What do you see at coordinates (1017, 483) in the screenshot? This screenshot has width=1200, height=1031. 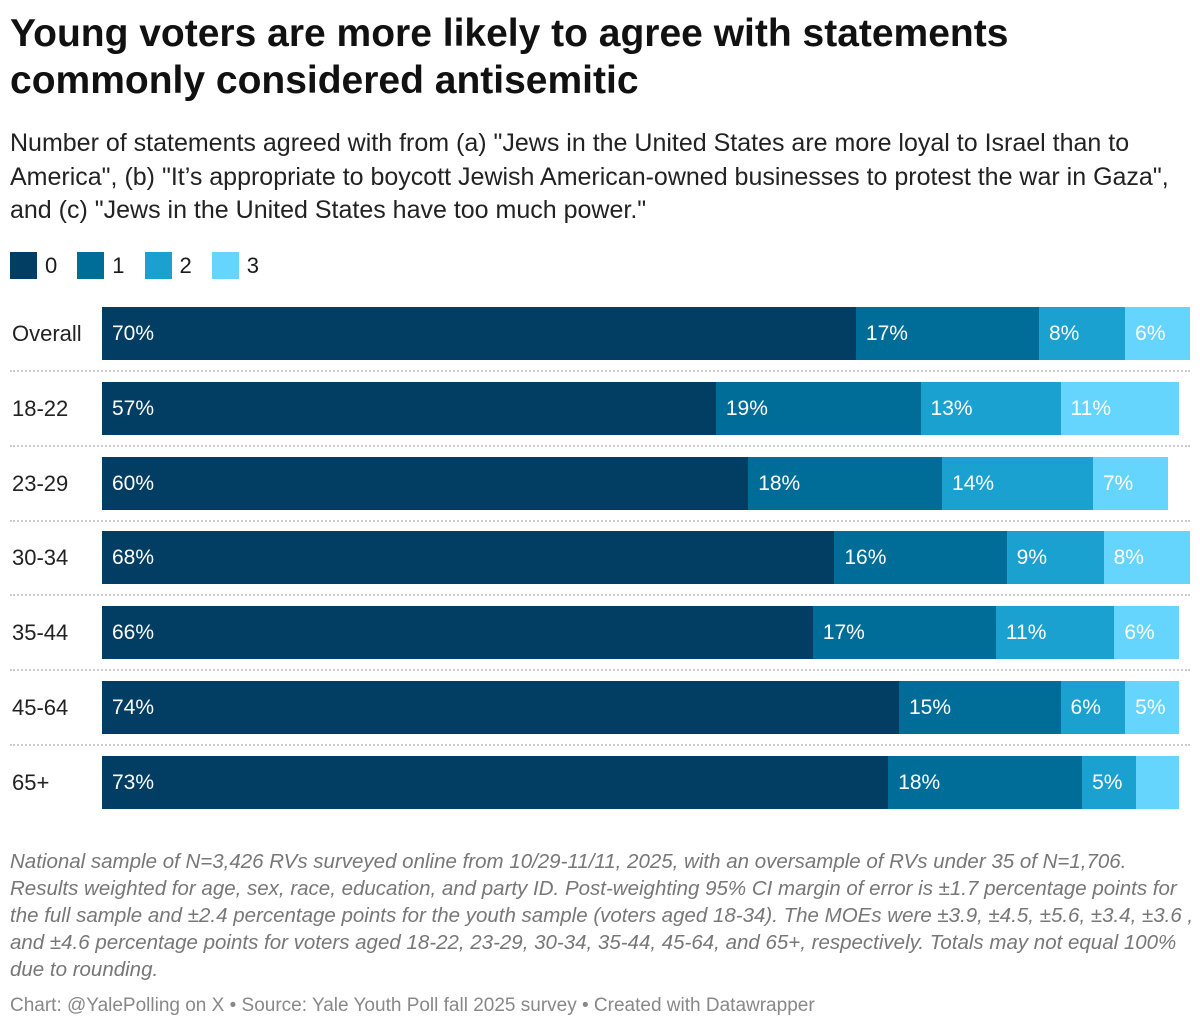 I see `bar-segment: 14%` at bounding box center [1017, 483].